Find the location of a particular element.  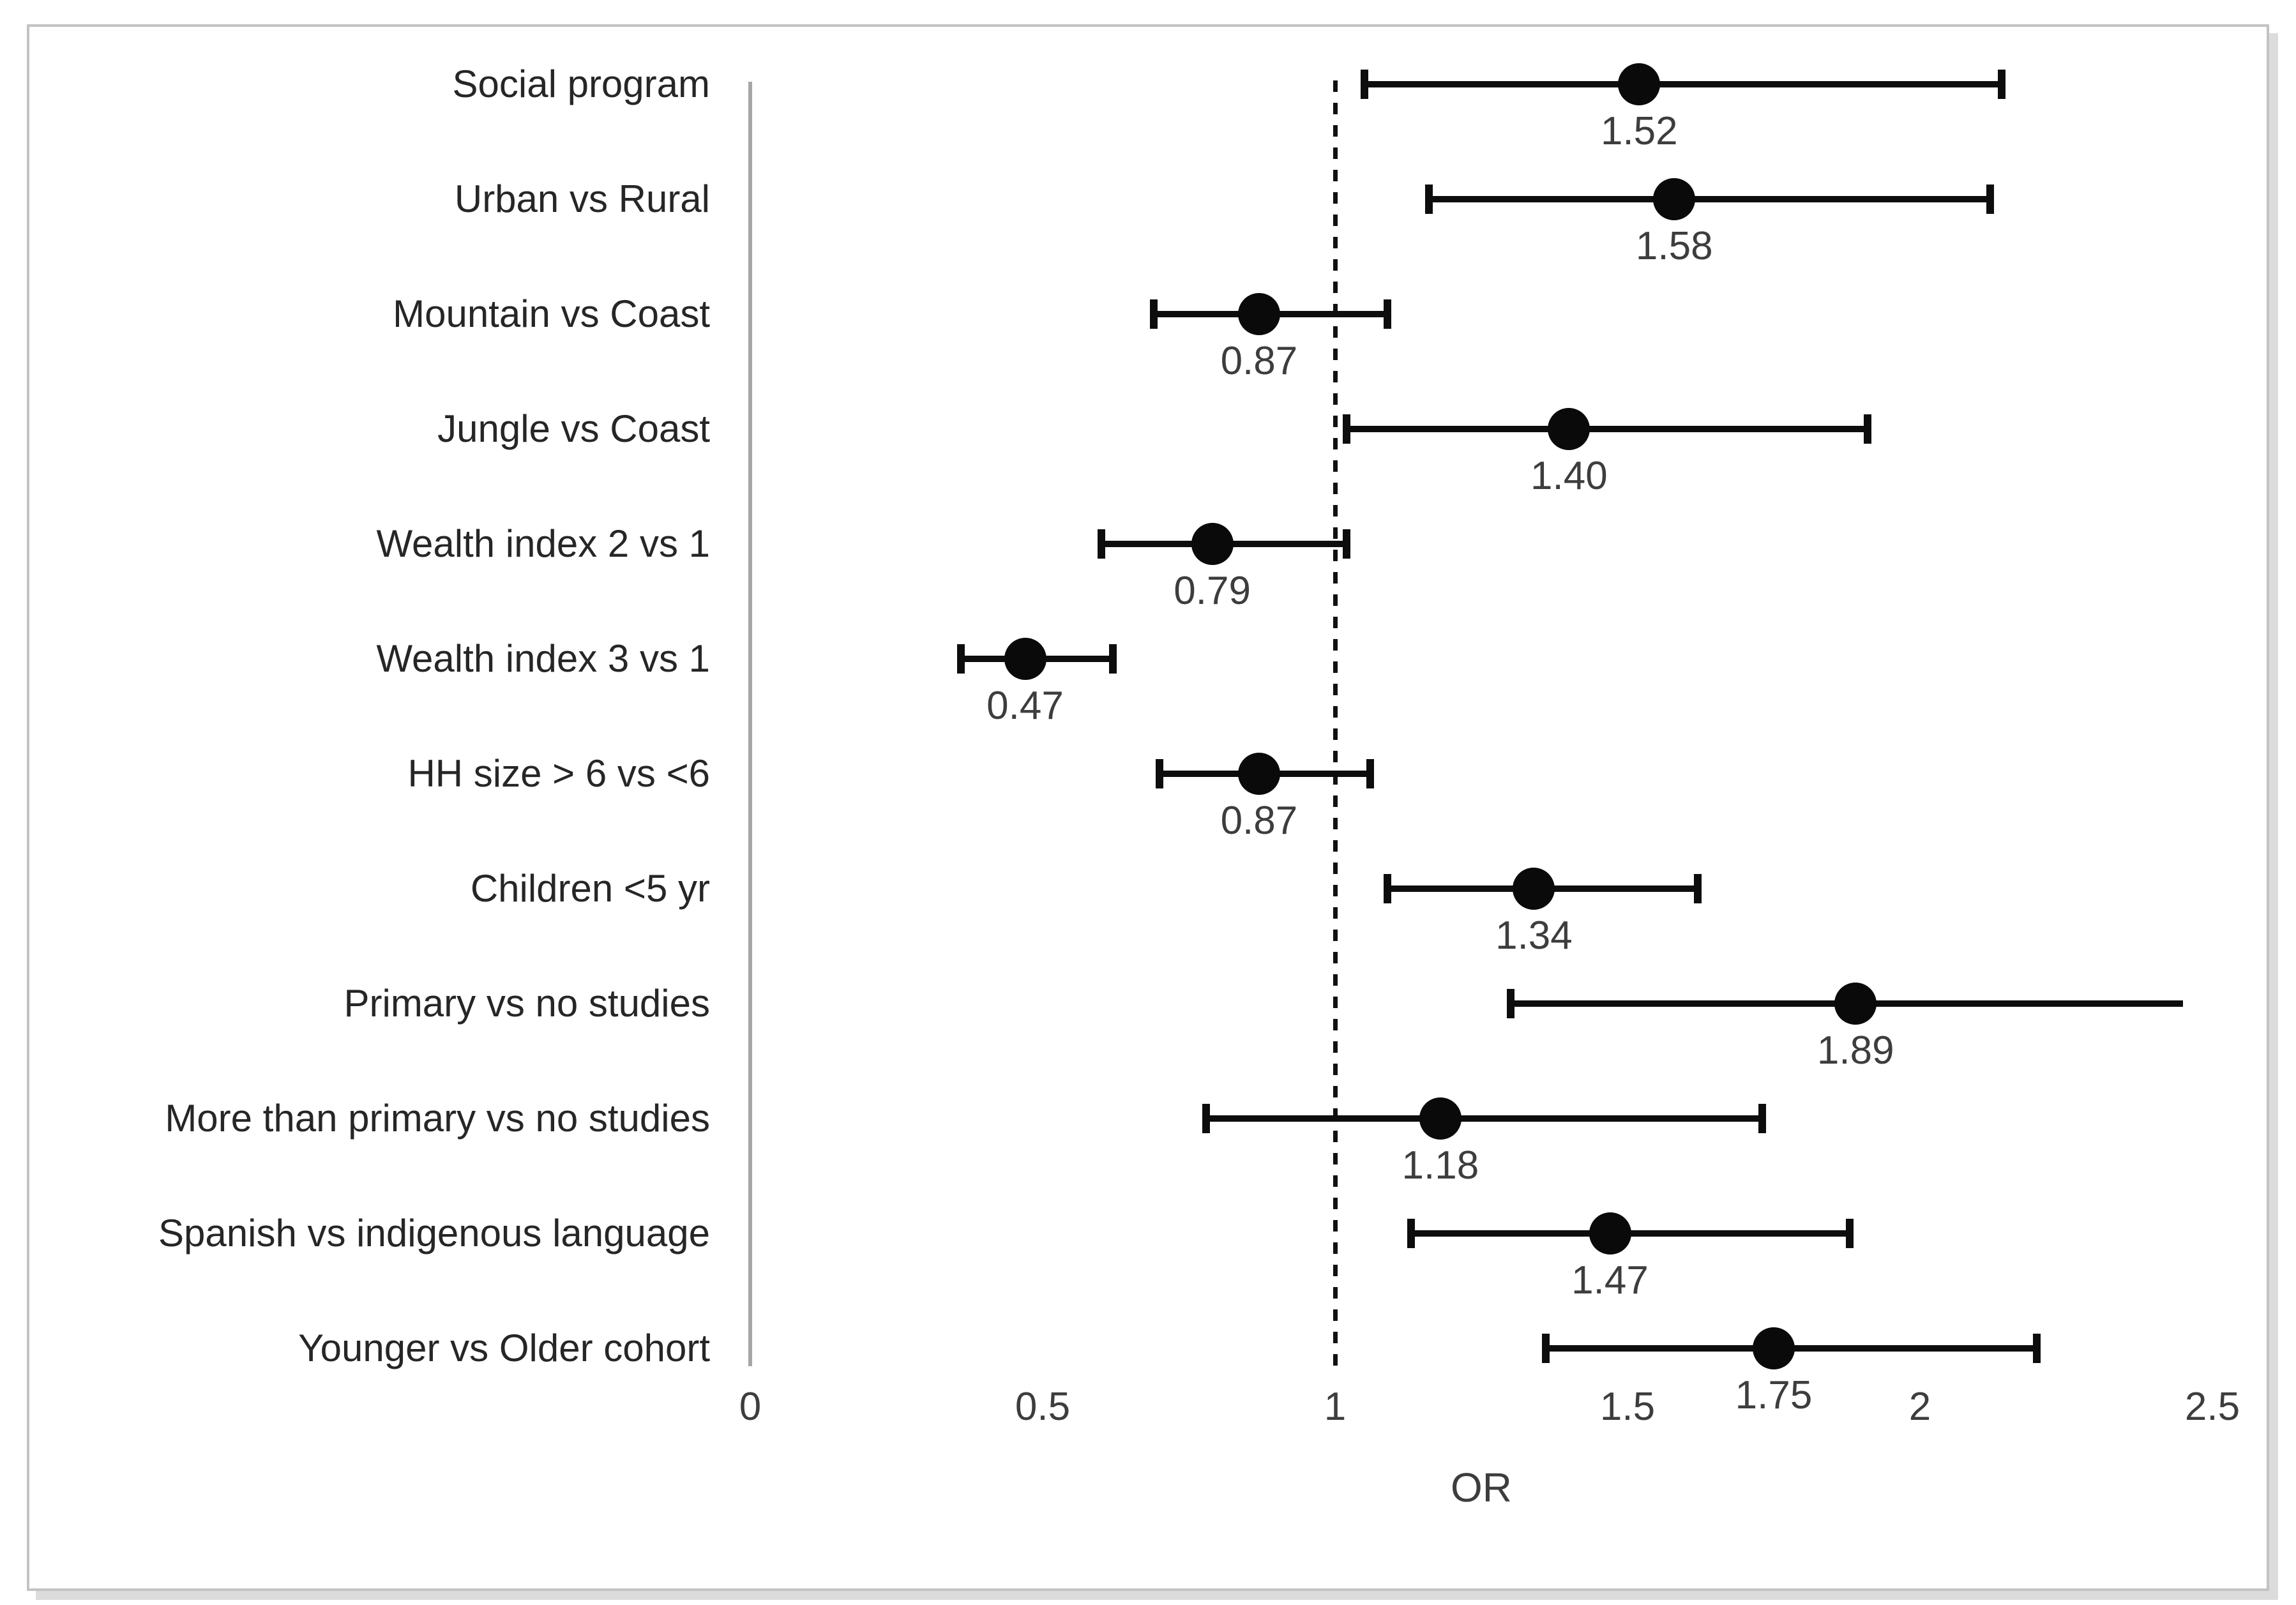

x-tick-label: 2.5 is located at coordinates (2212, 1407).